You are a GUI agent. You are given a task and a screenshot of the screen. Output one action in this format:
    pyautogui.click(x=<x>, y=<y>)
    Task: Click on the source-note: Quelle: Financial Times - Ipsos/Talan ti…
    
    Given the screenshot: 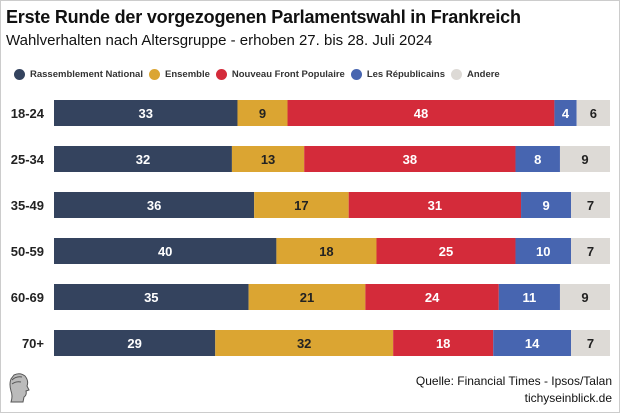 What is the action you would take?
    pyautogui.click(x=514, y=390)
    